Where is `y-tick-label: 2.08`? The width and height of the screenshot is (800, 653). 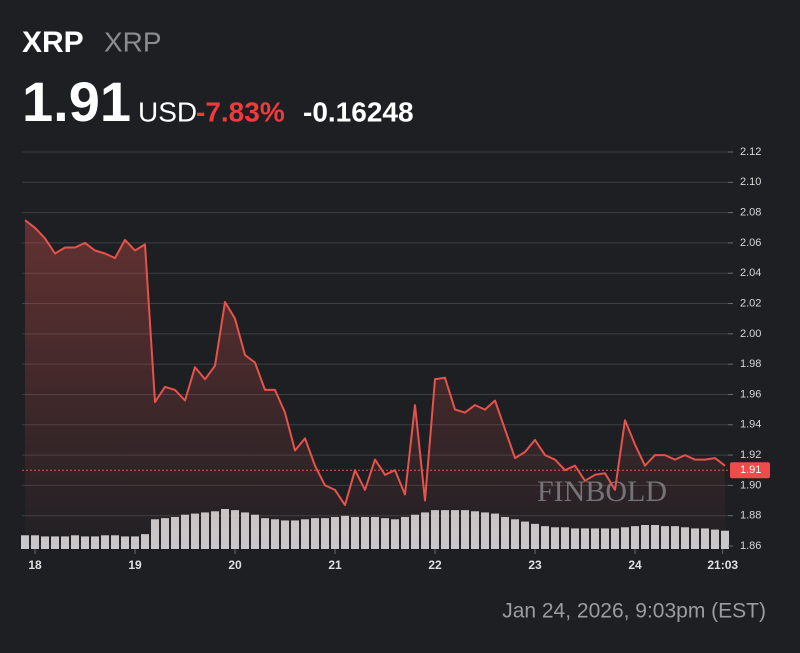
y-tick-label: 2.08 is located at coordinates (750, 213).